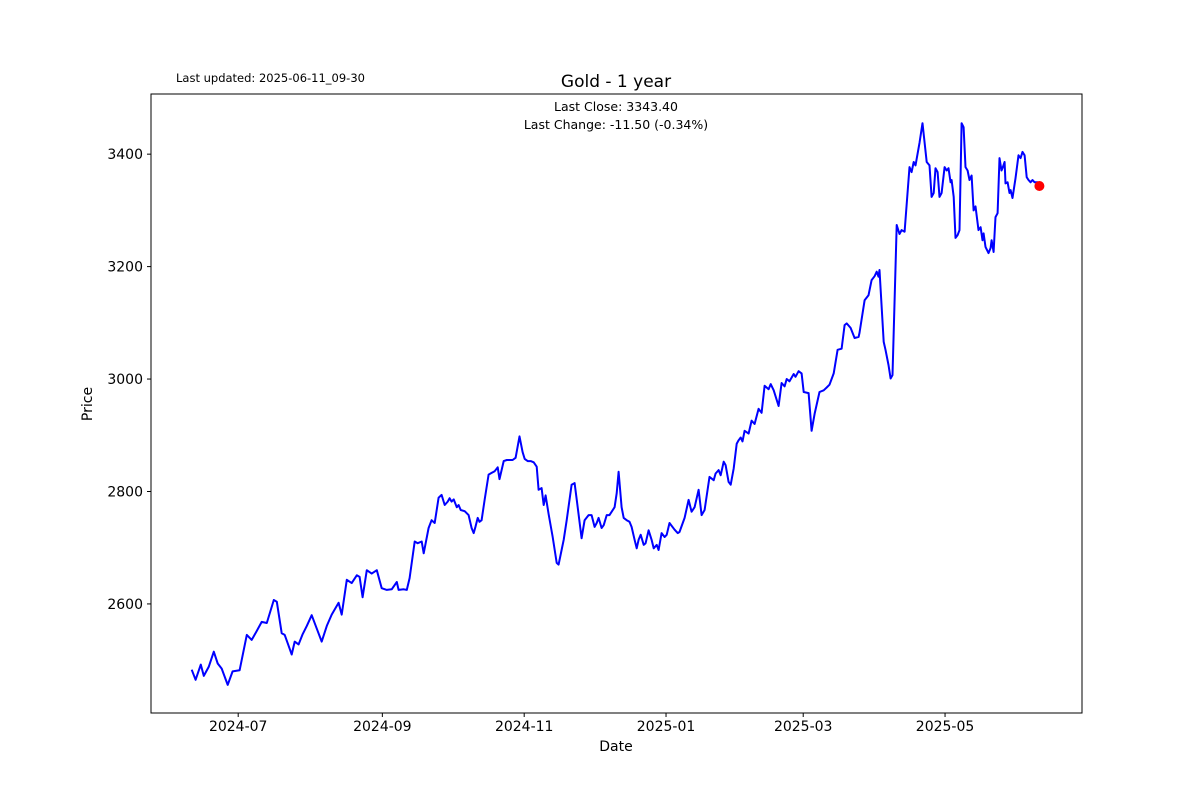 The width and height of the screenshot is (1200, 800). I want to click on x-tick-label: 2024-11, so click(524, 727).